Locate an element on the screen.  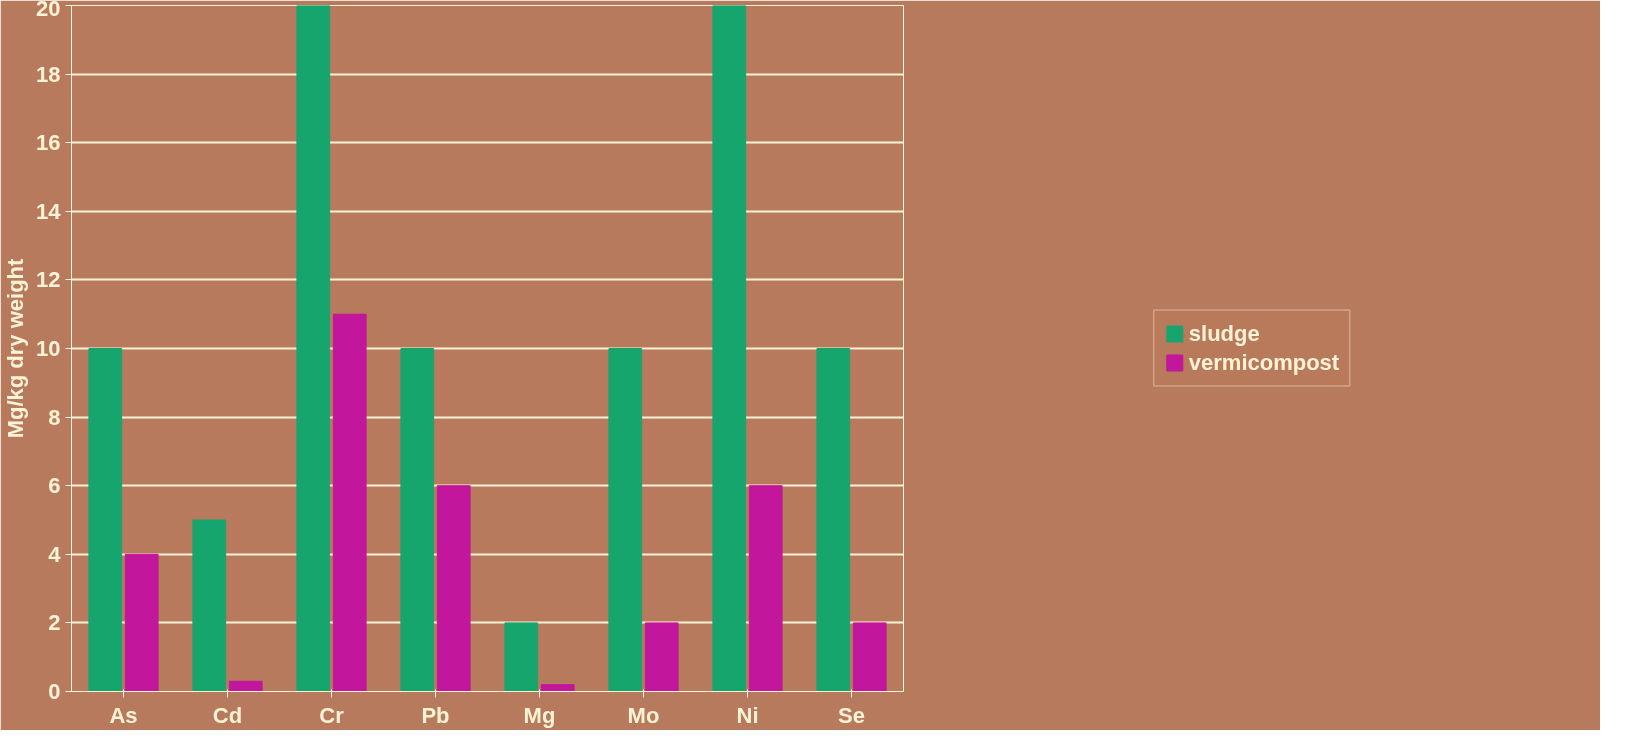
legend-label: vermicompost is located at coordinates (1264, 362).